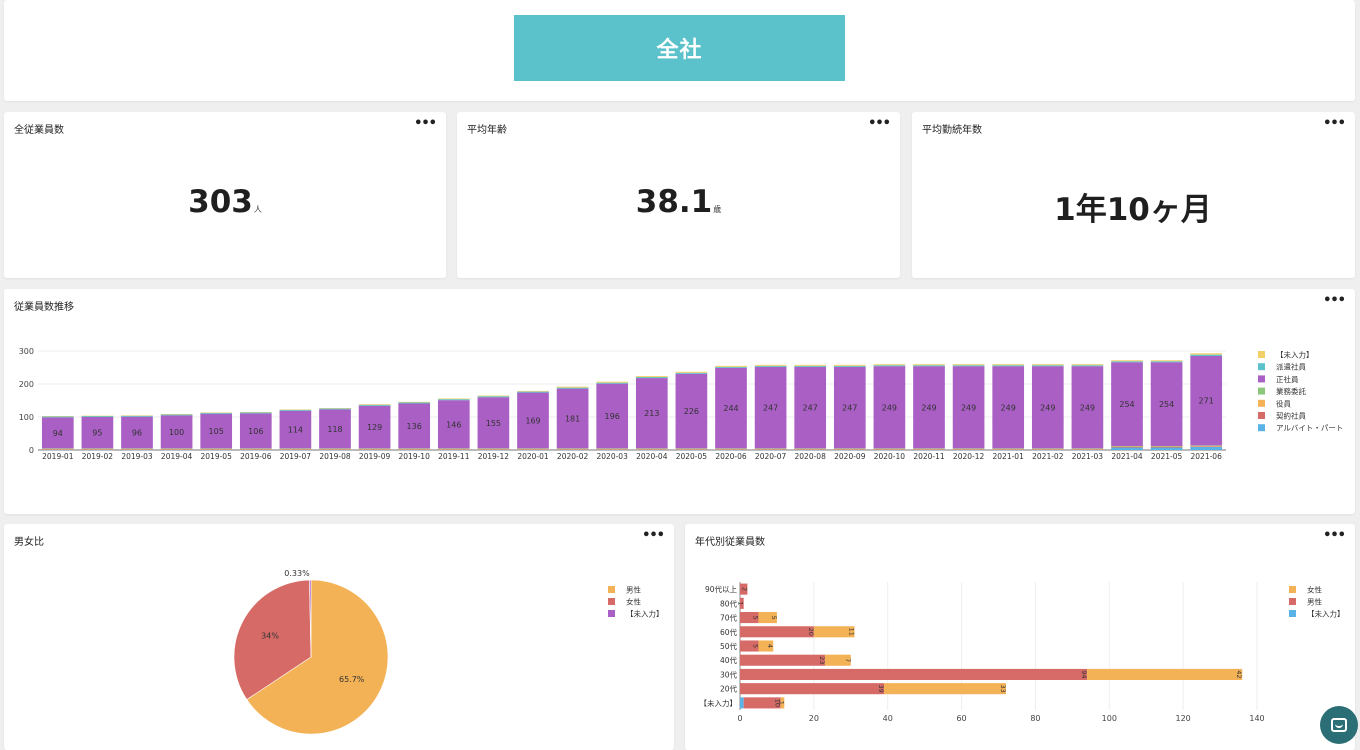 The height and width of the screenshot is (750, 1360). I want to click on kpi-title: 平均勤続年数, so click(952, 130).